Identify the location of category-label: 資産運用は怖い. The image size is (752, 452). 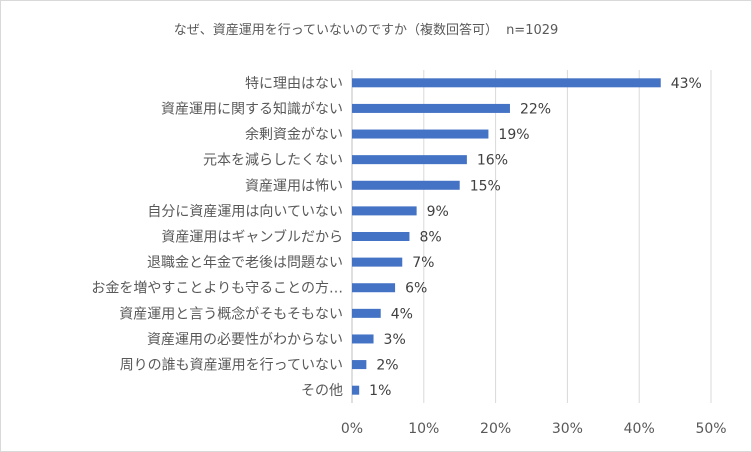
(294, 185).